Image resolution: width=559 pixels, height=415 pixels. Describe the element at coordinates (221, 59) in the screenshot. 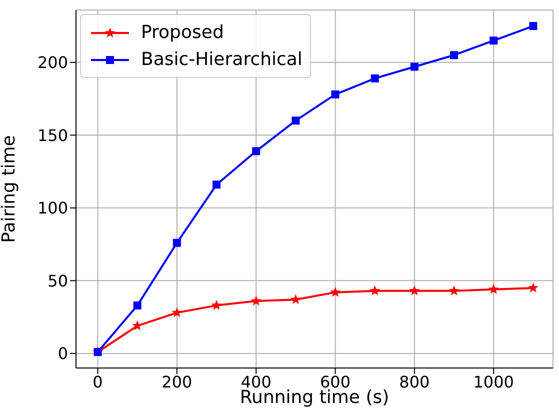

I see `legend-label: Basic-Hierarchical` at that location.